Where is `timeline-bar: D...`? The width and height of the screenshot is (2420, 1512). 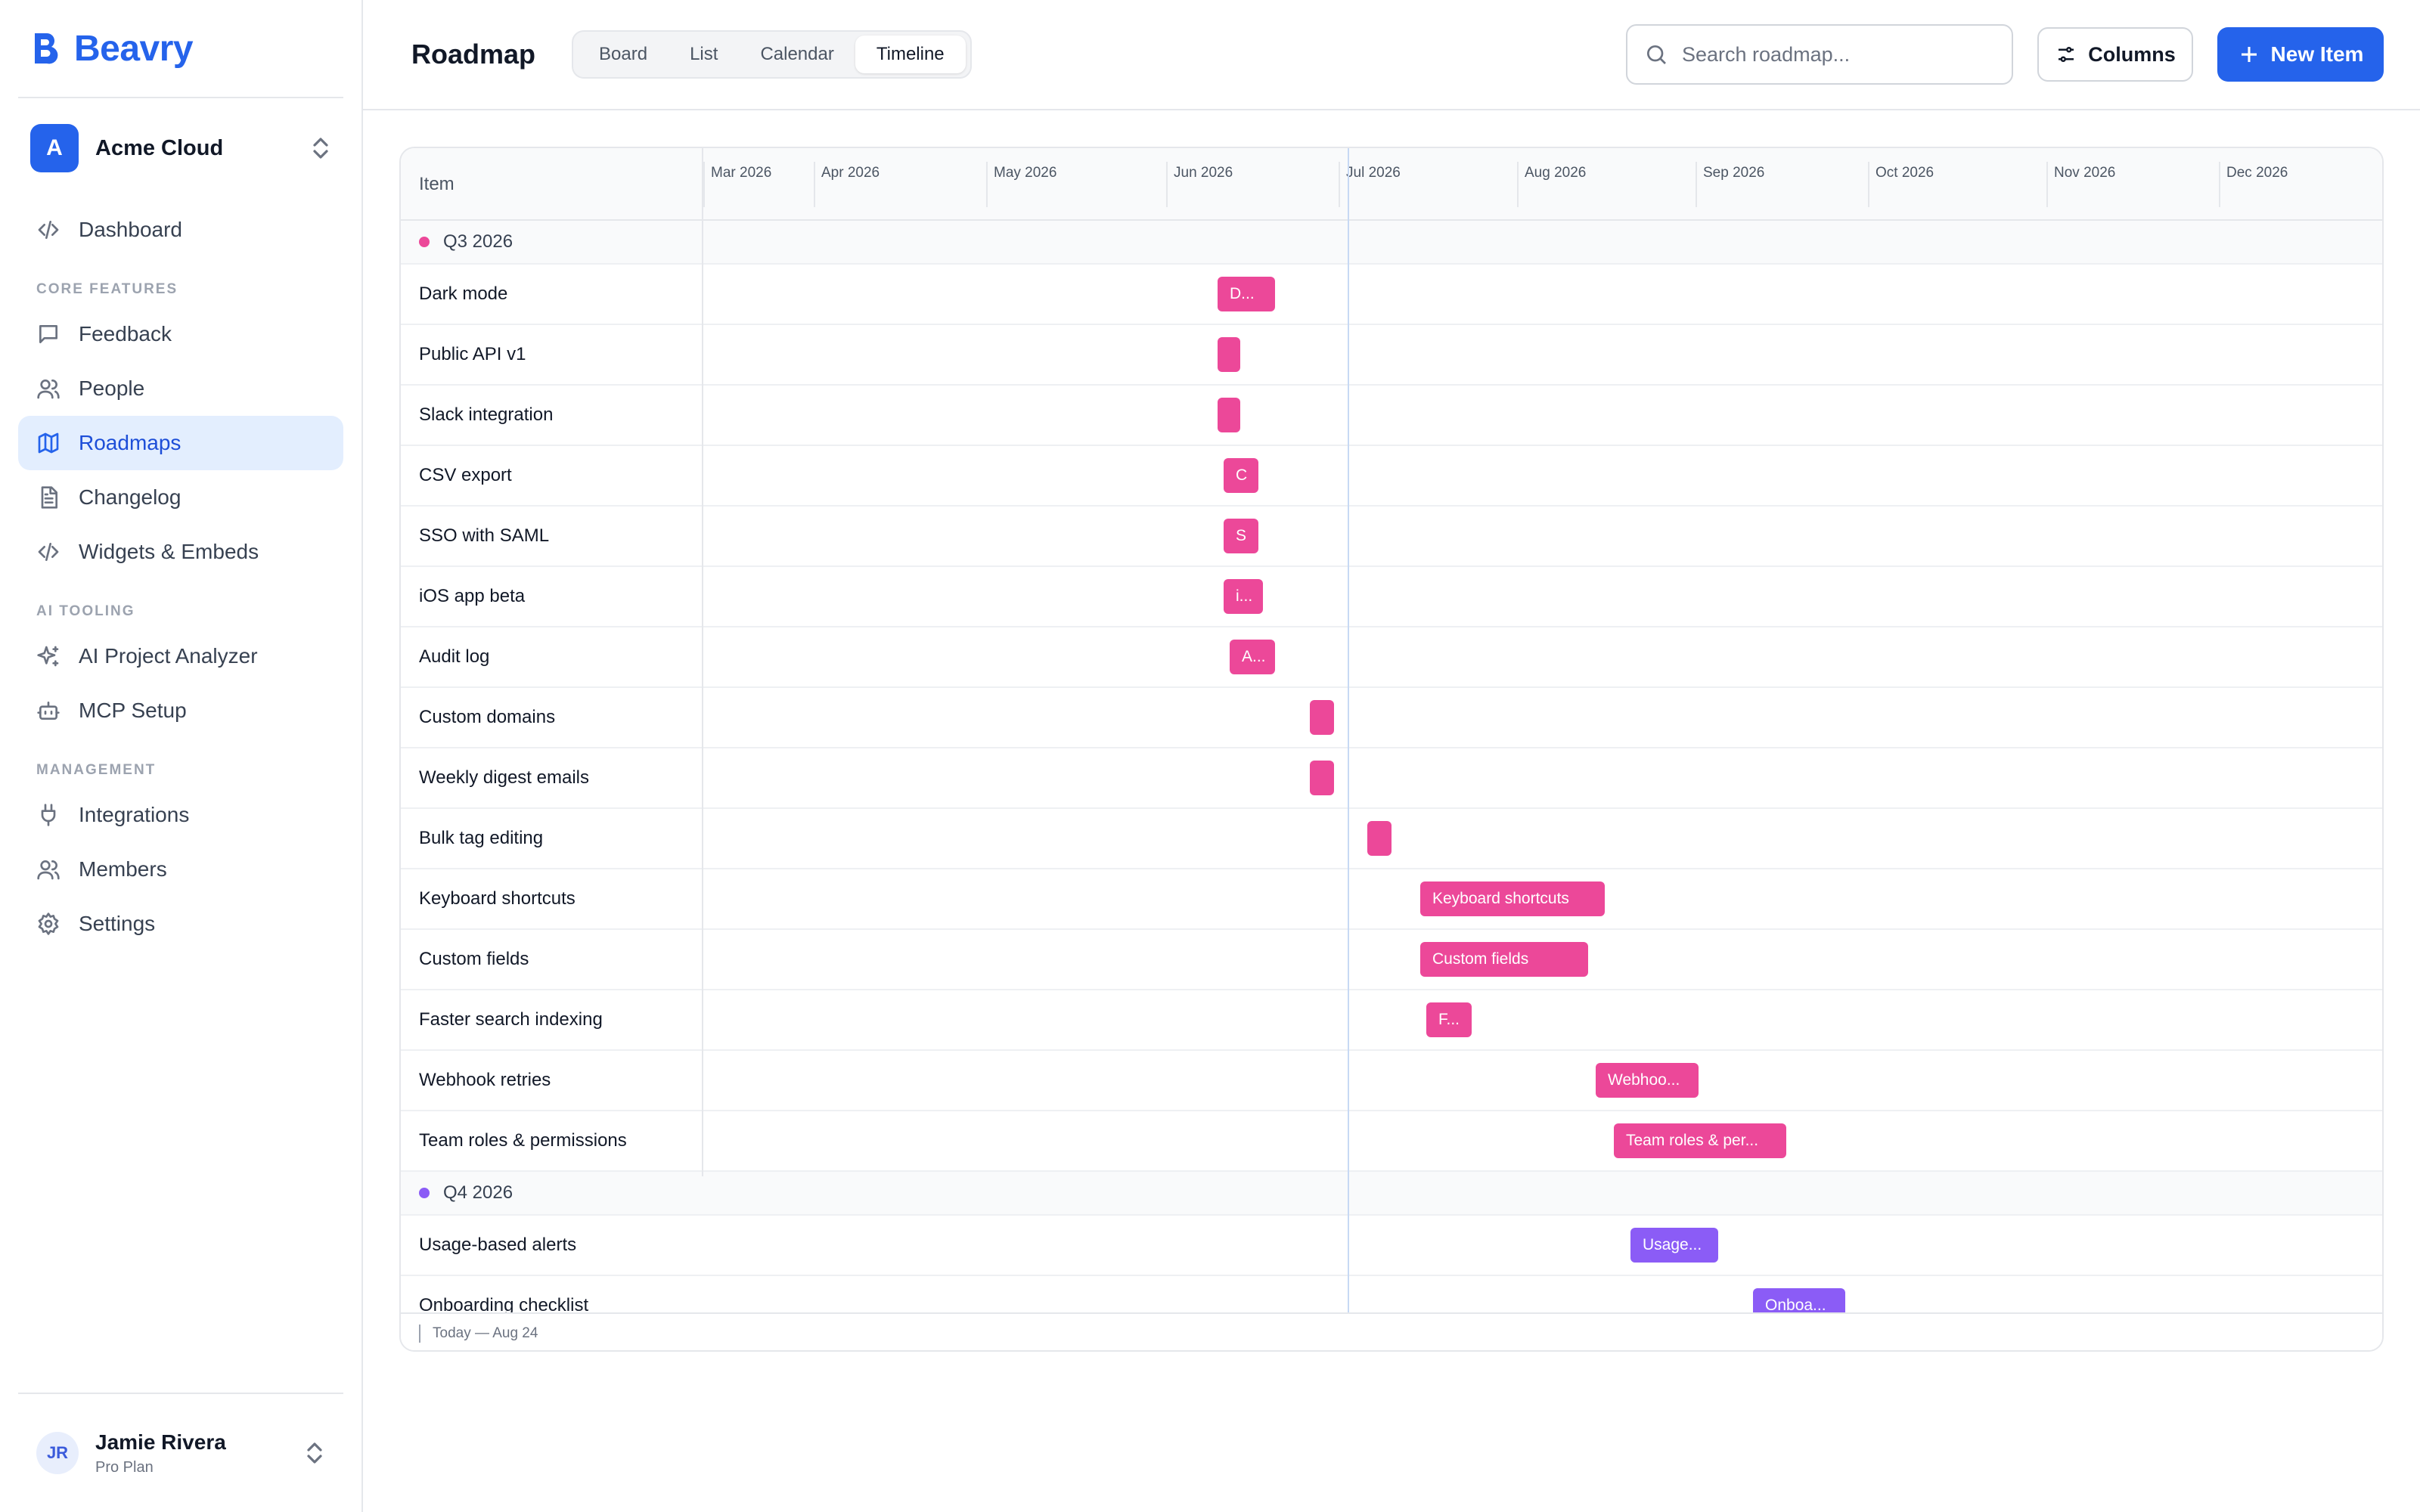 timeline-bar: D... is located at coordinates (1246, 294).